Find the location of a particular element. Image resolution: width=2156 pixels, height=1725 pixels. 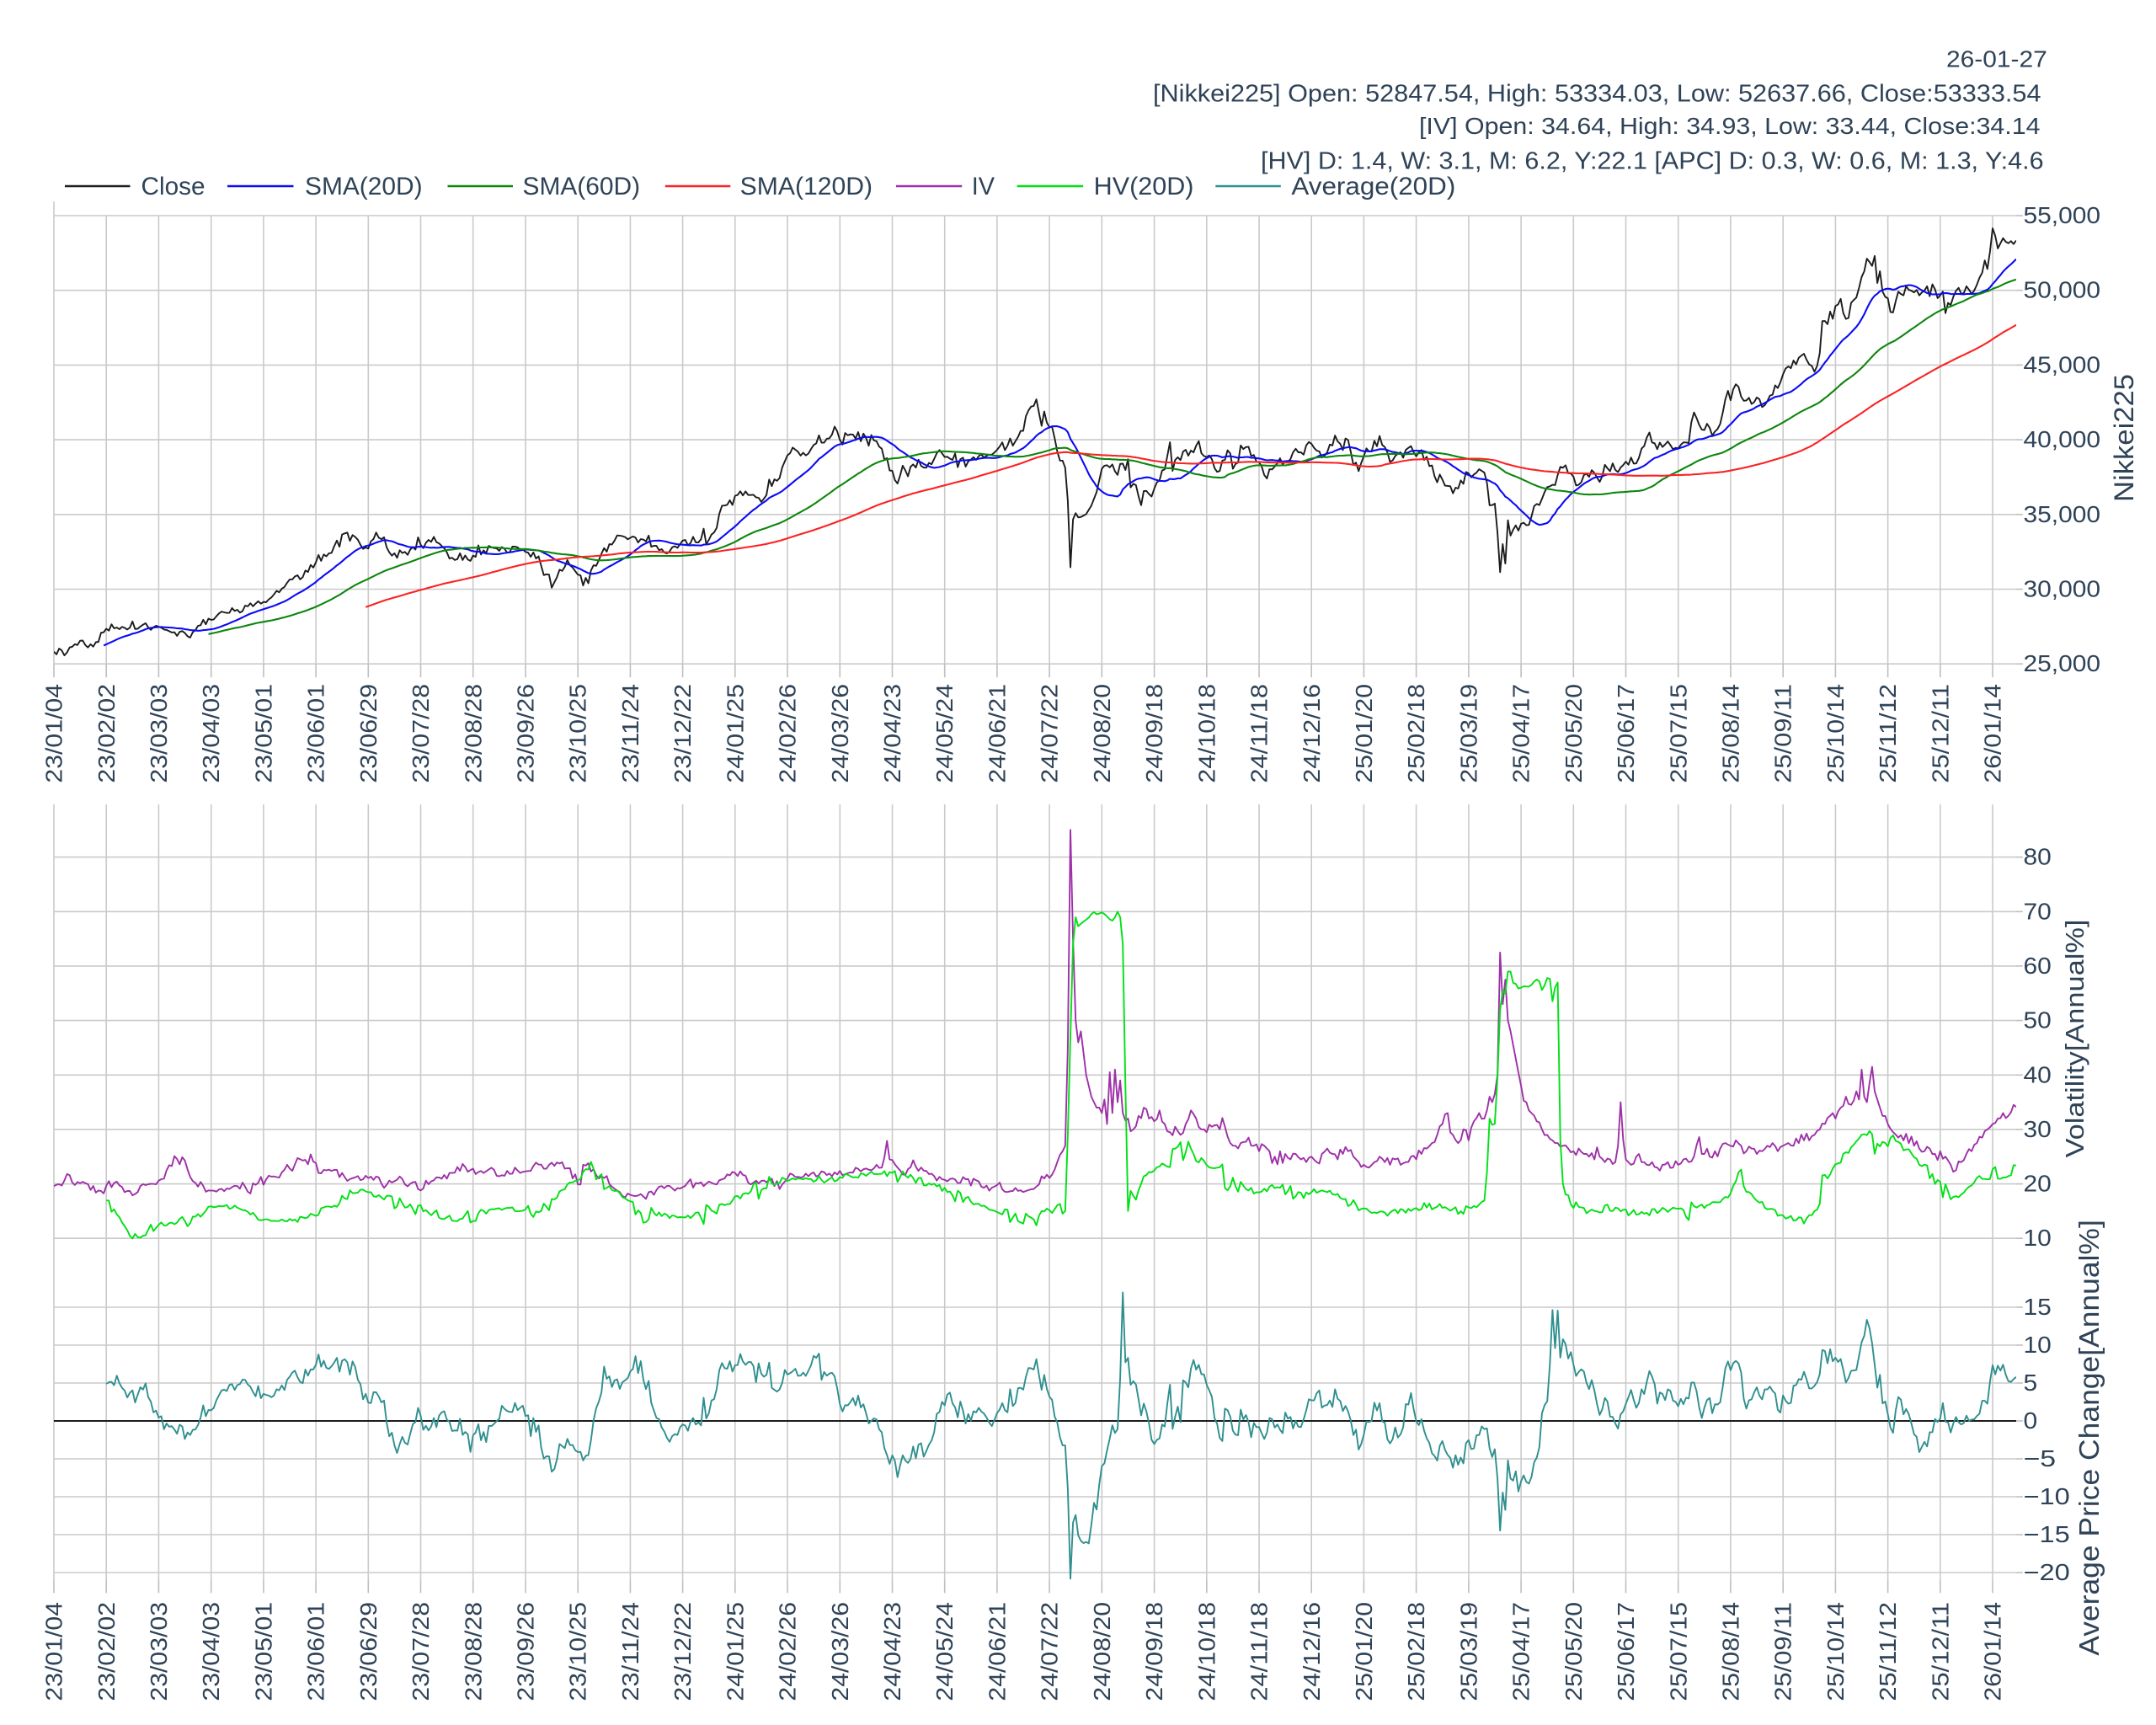

svg-text: IV is located at coordinates (983, 186).